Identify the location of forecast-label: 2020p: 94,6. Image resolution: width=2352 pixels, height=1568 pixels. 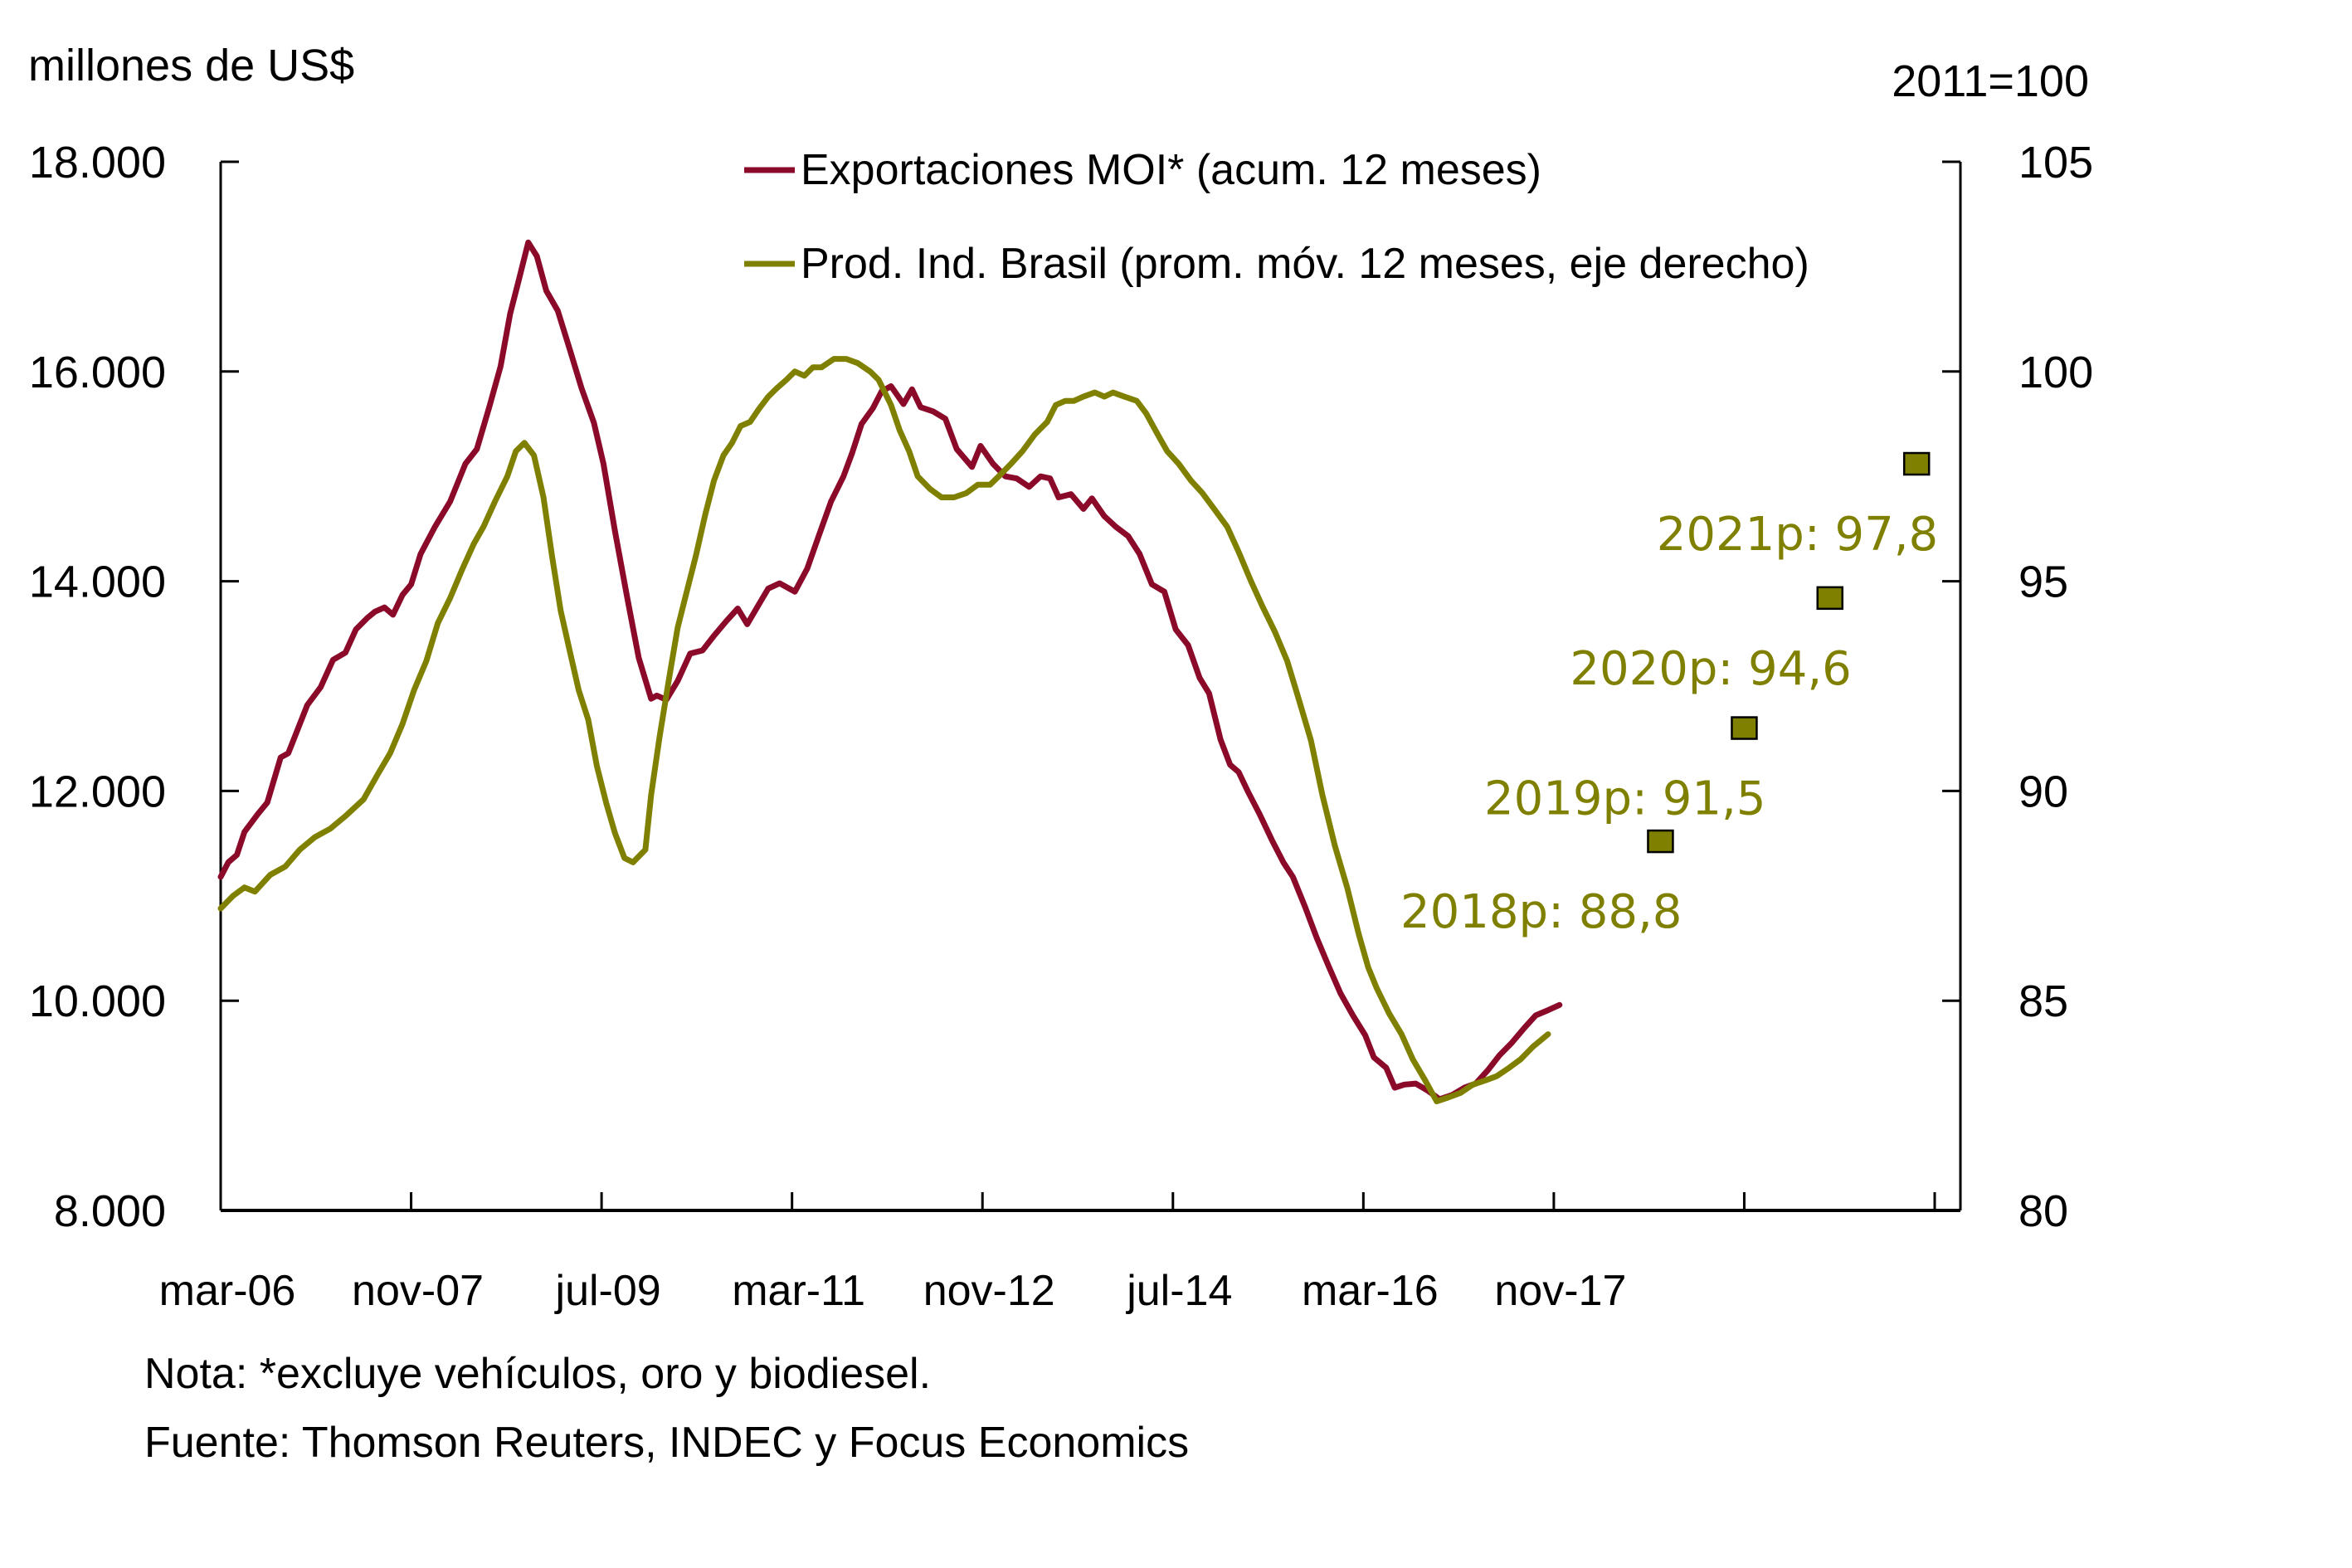
(1710, 669).